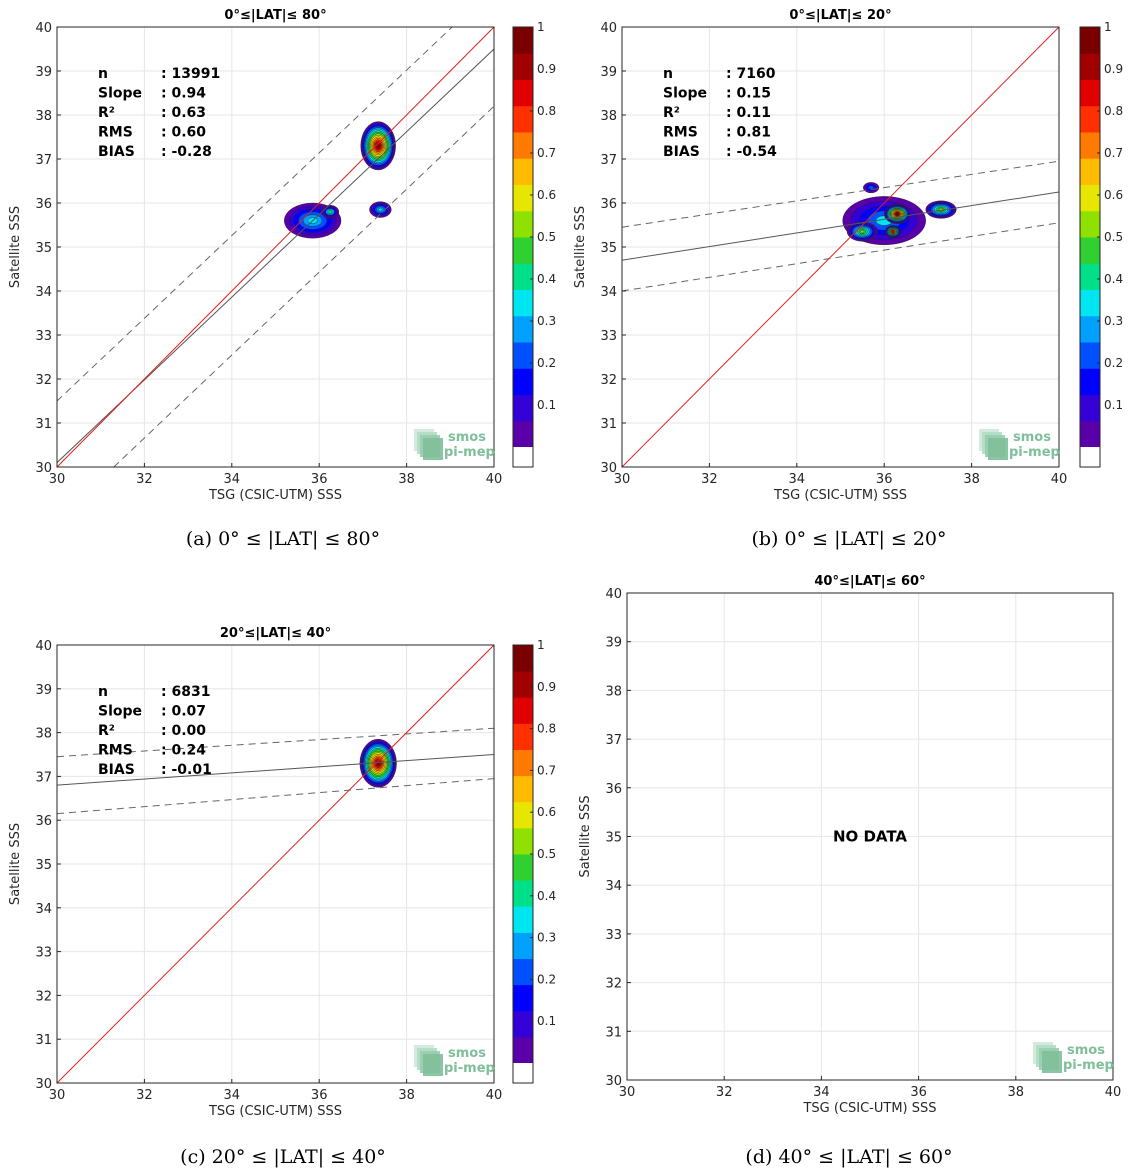 The height and width of the screenshot is (1171, 1128). Describe the element at coordinates (613, 1081) in the screenshot. I see `y-tick-label: 30` at that location.